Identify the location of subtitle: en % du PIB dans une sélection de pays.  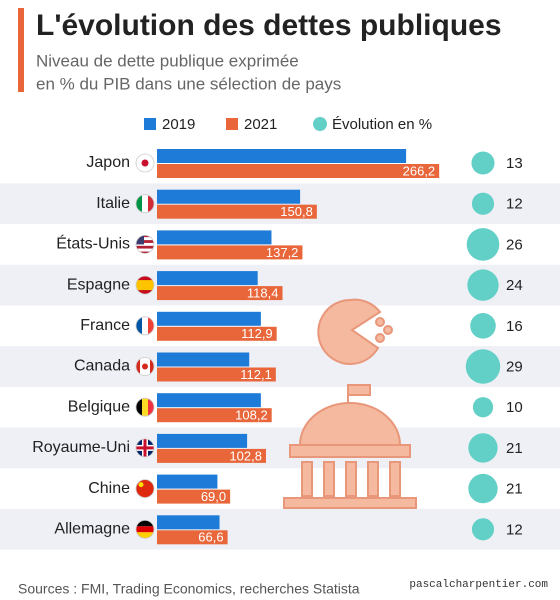
(188, 83).